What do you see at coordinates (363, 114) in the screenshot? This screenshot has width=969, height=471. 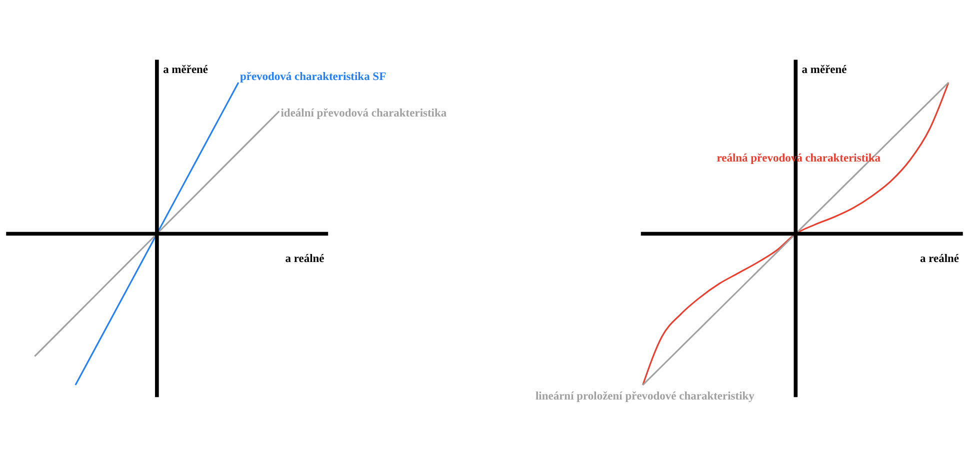 I see `series-label: ideální převodová charakteristika` at bounding box center [363, 114].